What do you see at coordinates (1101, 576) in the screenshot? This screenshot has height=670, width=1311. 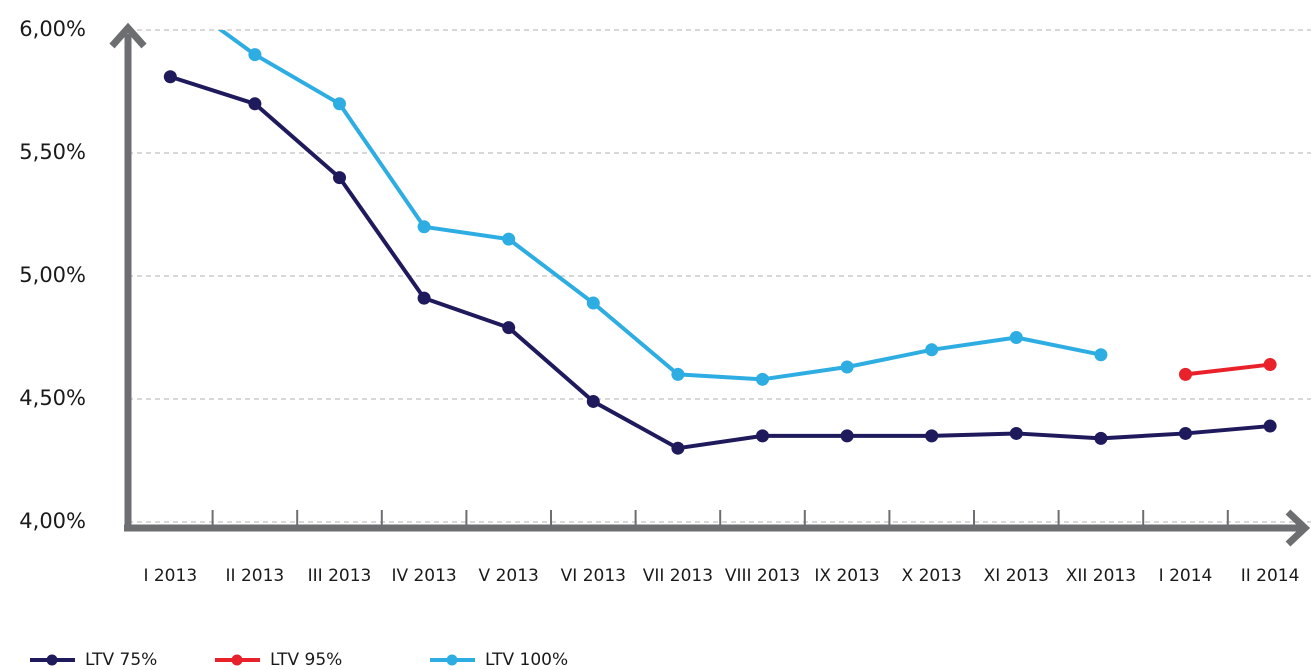 I see `x-tick-label: XII 2013` at bounding box center [1101, 576].